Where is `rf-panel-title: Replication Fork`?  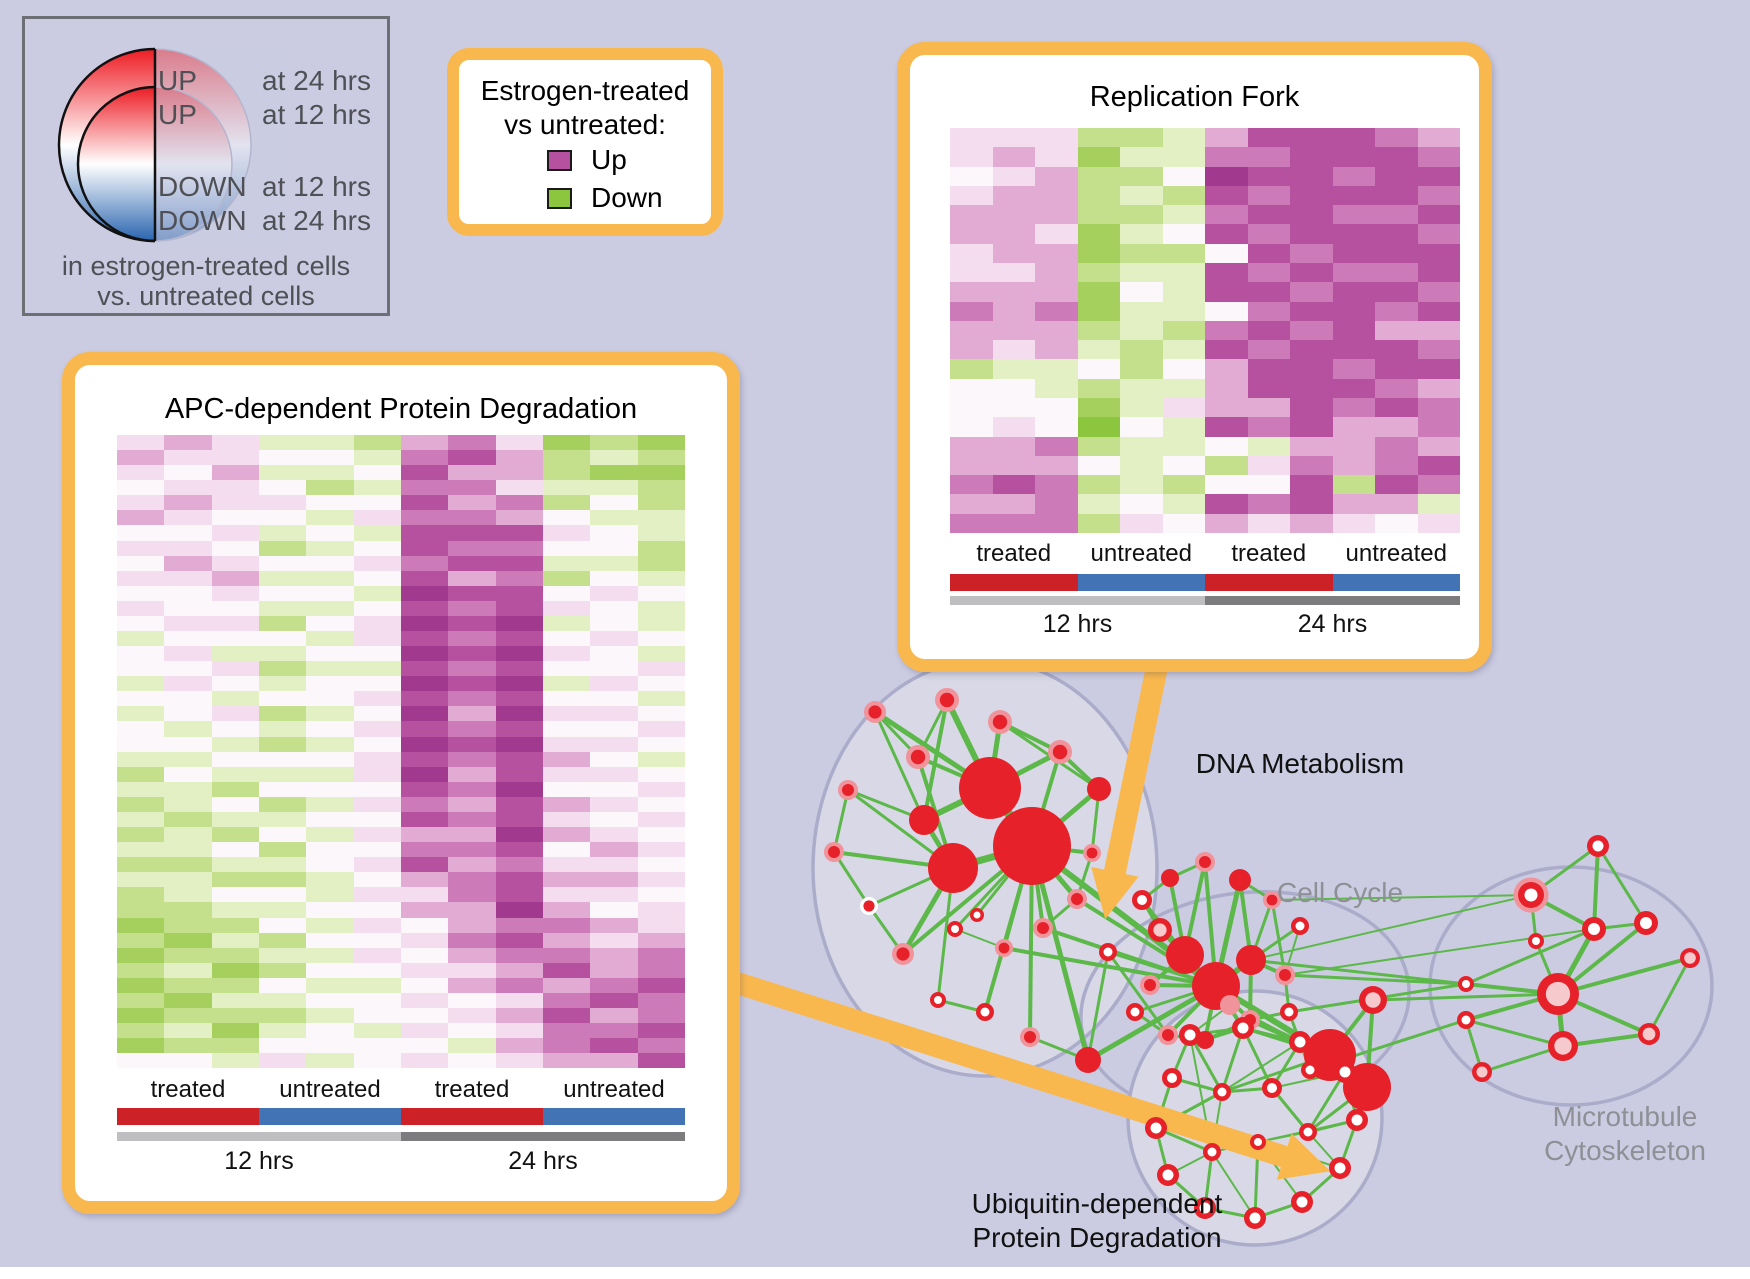
rf-panel-title: Replication Fork is located at coordinates (1194, 97).